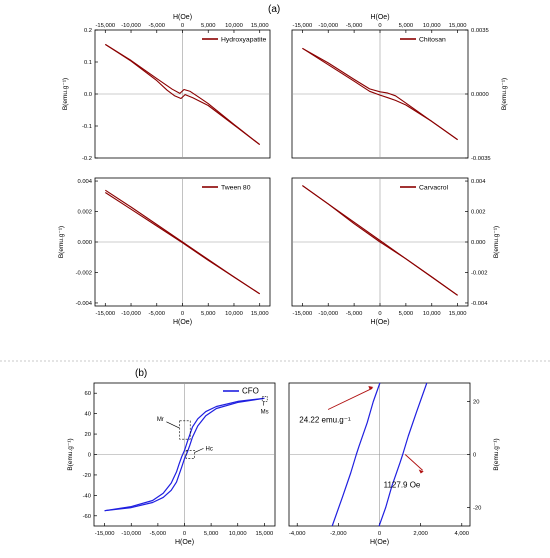 The image size is (550, 558). Describe the element at coordinates (325, 420) in the screenshot. I see `annotation-remanence: 24.22 emu.g⁻¹` at that location.